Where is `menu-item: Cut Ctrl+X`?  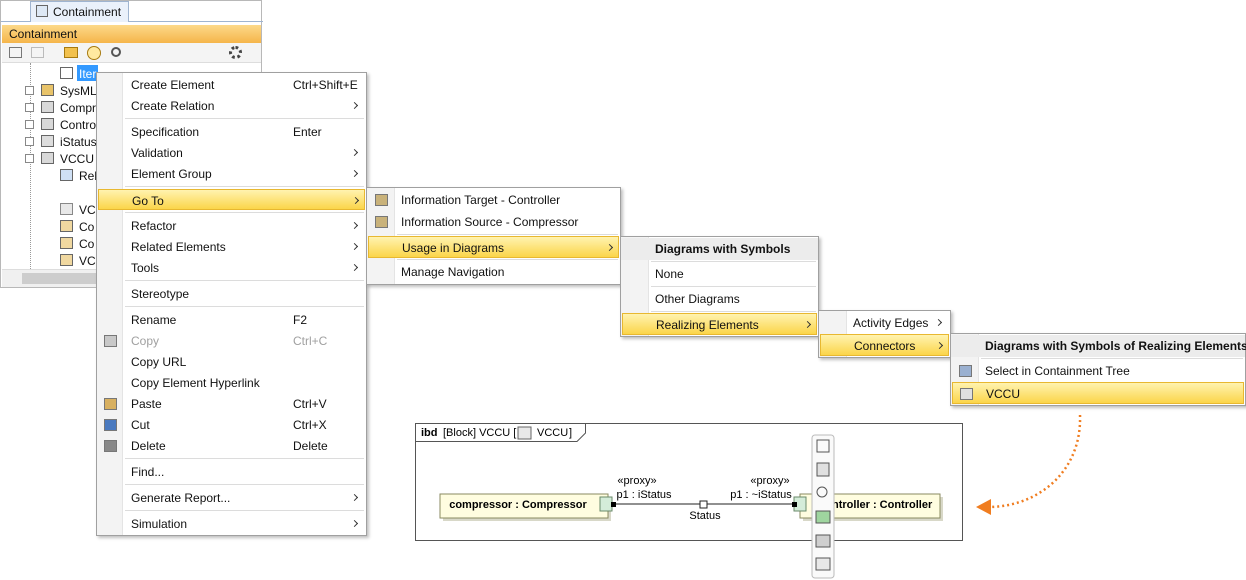 menu-item: Cut Ctrl+X is located at coordinates (231, 424).